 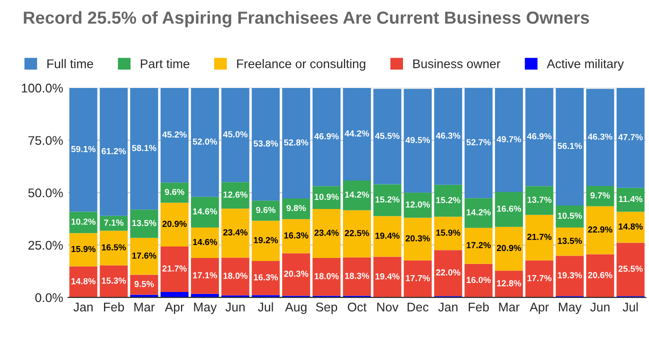 What do you see at coordinates (509, 283) in the screenshot?
I see `data-label: 12.8%` at bounding box center [509, 283].